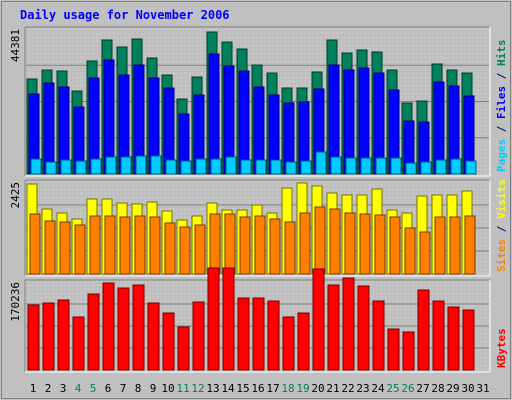 This screenshot has height=400, width=512. I want to click on x-tick-label: 3, so click(63, 388).